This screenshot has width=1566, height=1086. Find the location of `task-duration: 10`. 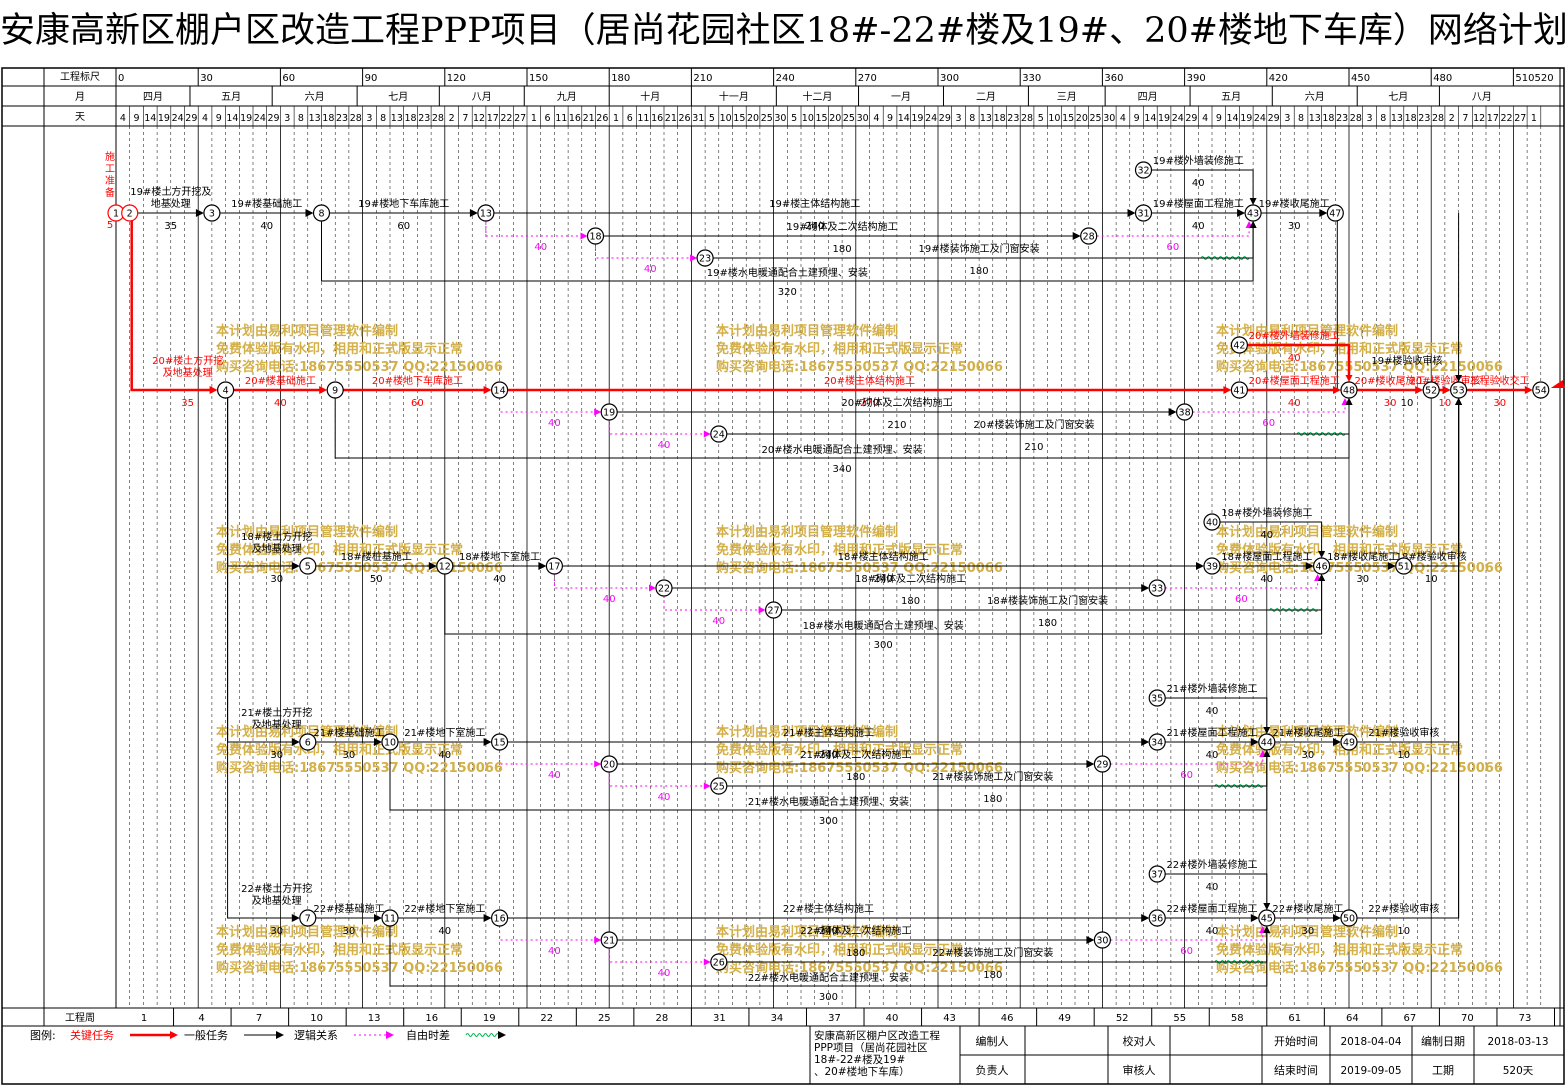

task-duration: 10 is located at coordinates (1403, 931).